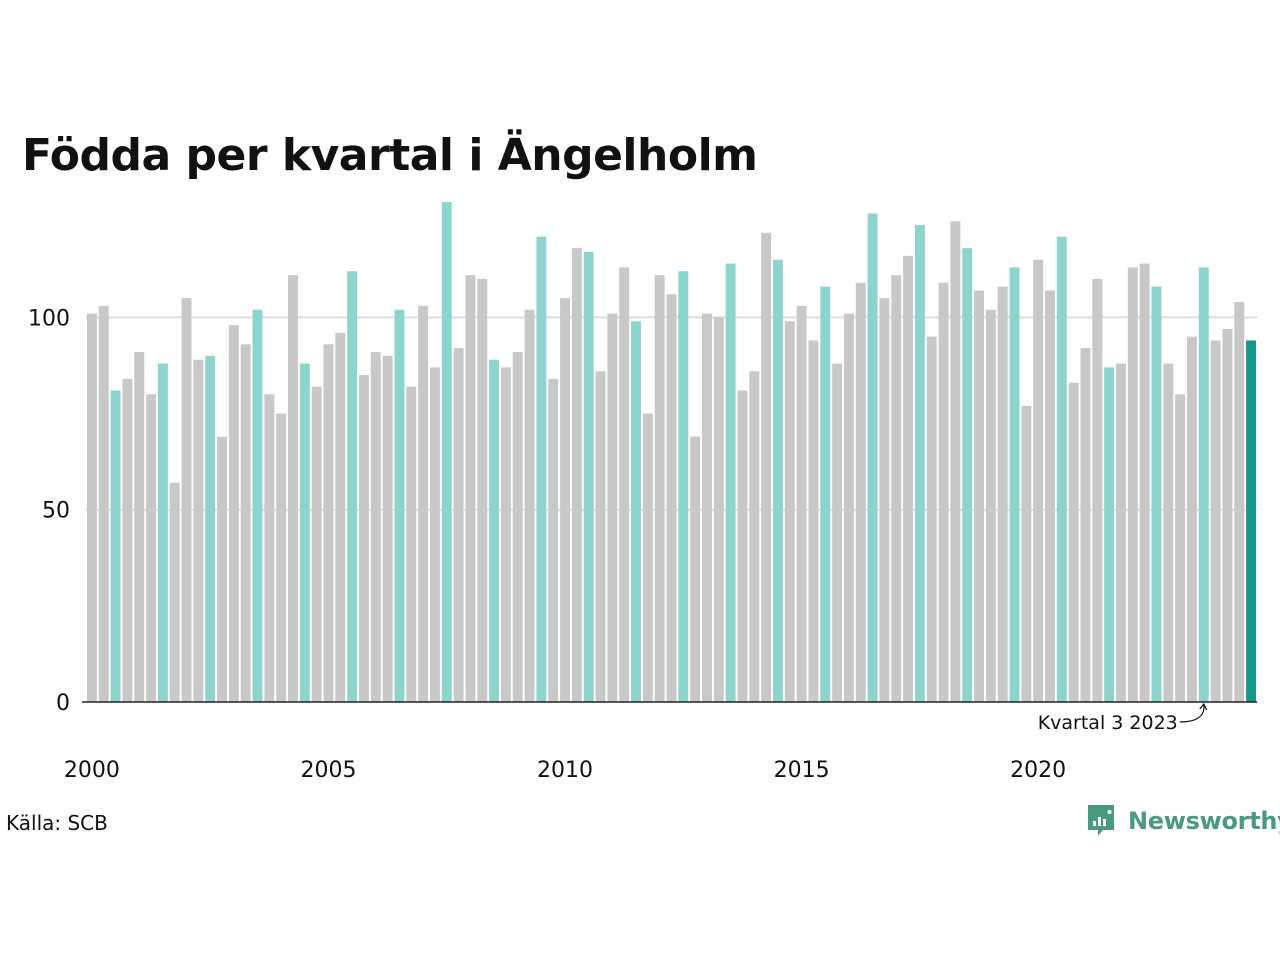  I want to click on annotation-label: Kvartal 3 2023, so click(1108, 723).